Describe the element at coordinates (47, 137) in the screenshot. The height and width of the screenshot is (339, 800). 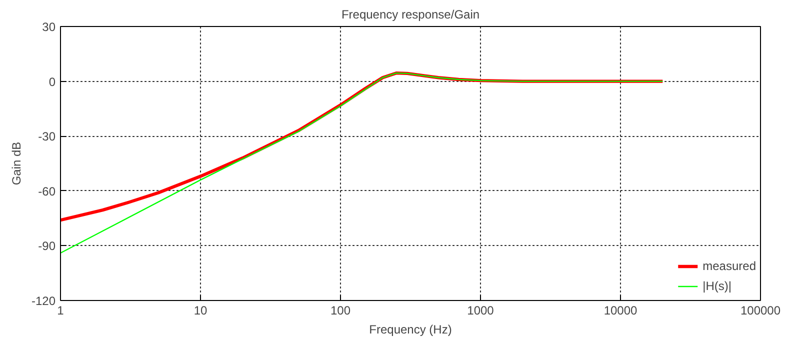
I see `y-tick-label: -30` at that location.